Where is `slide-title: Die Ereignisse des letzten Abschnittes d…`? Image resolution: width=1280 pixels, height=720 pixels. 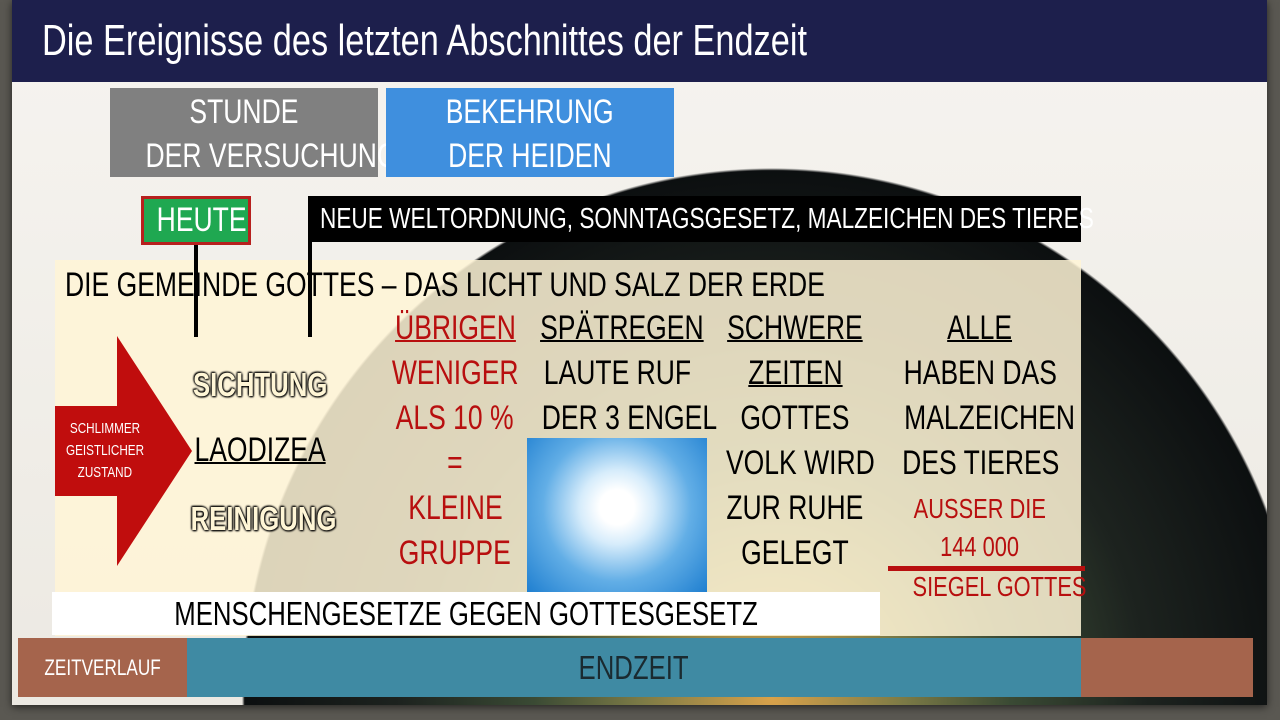 slide-title: Die Ereignisse des letzten Abschnittes d… is located at coordinates (639, 41).